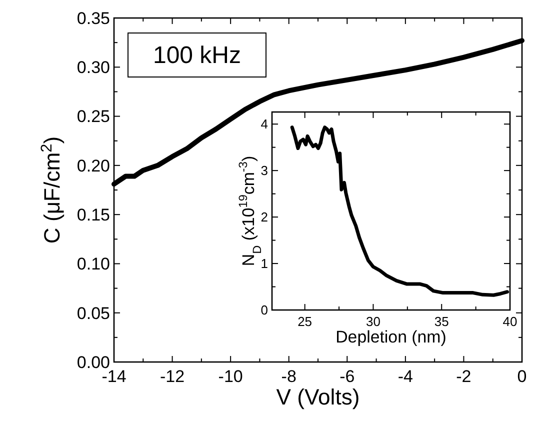 The width and height of the screenshot is (536, 430). I want to click on x-tick-label: -2, so click(464, 376).